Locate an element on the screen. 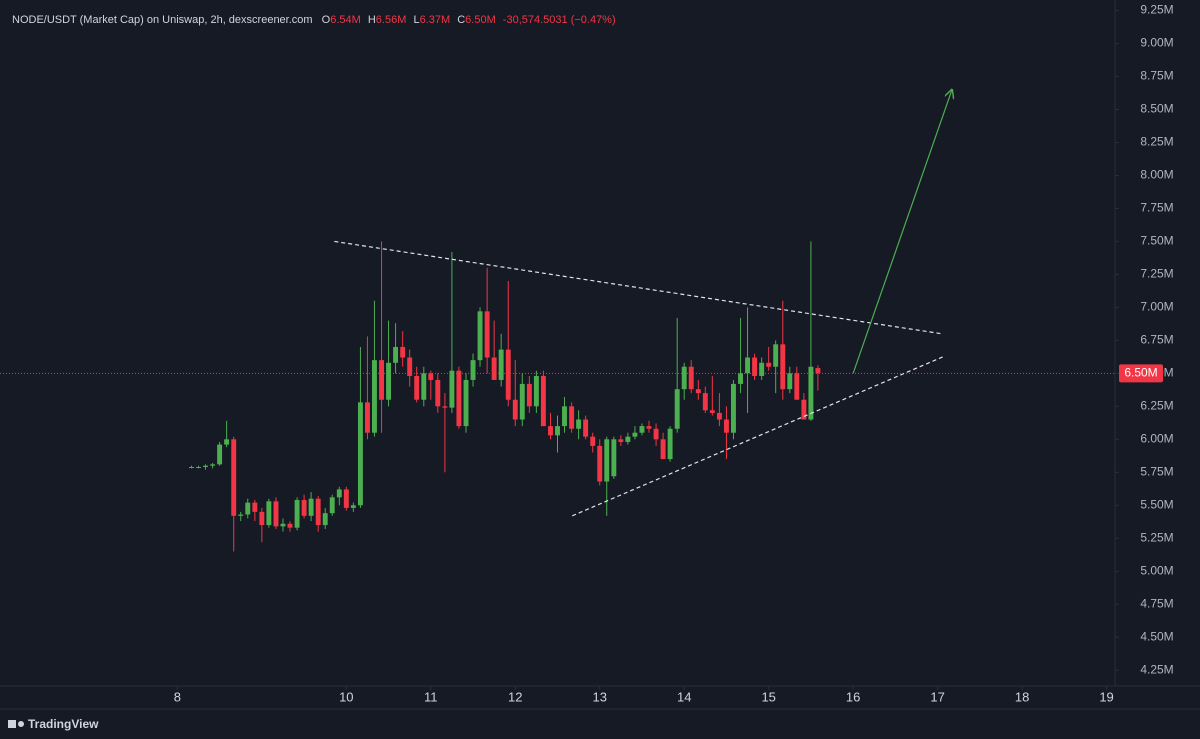 The height and width of the screenshot is (739, 1200). y-tick-label: 7.25M is located at coordinates (1156, 274).